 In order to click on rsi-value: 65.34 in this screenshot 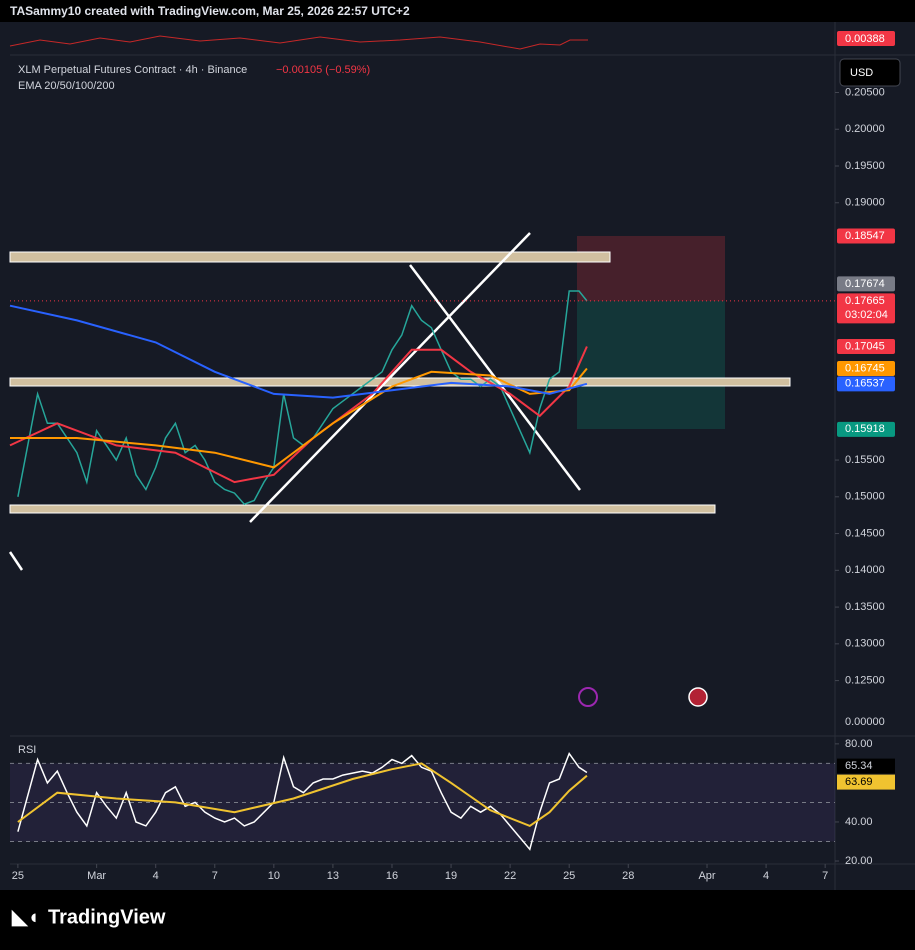, I will do `click(859, 766)`.